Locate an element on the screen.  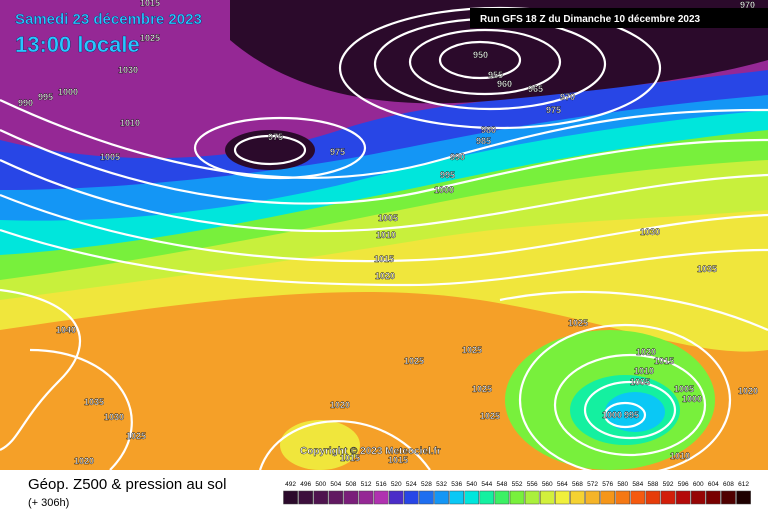
scale-label: 536 is located at coordinates (456, 484).